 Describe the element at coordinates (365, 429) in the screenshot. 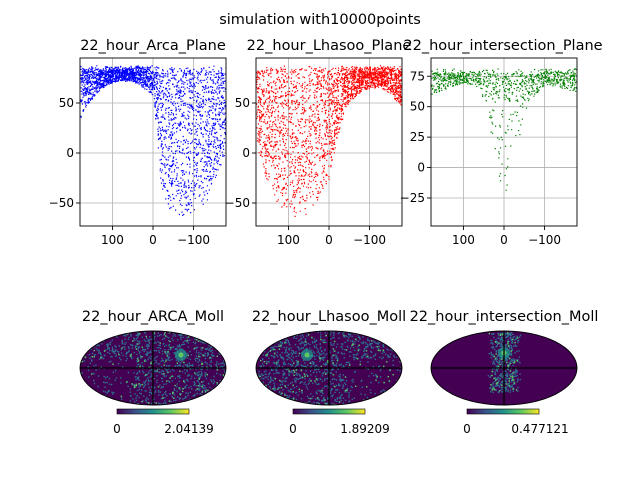

I see `colorbar-max-lhasoo: 1.89209` at that location.